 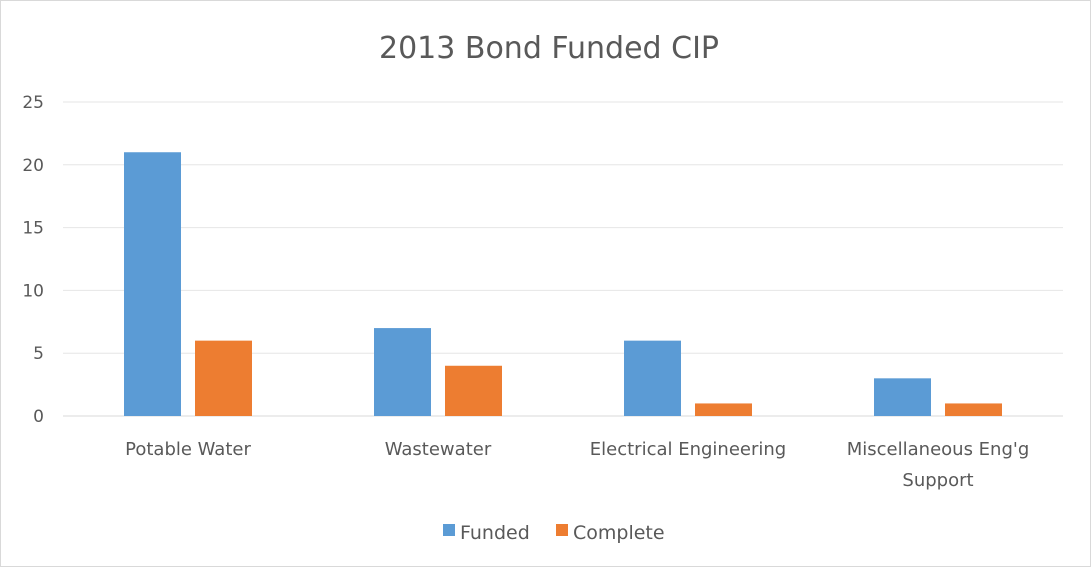 What do you see at coordinates (562, 530) in the screenshot?
I see `legend-swatch-complete` at bounding box center [562, 530].